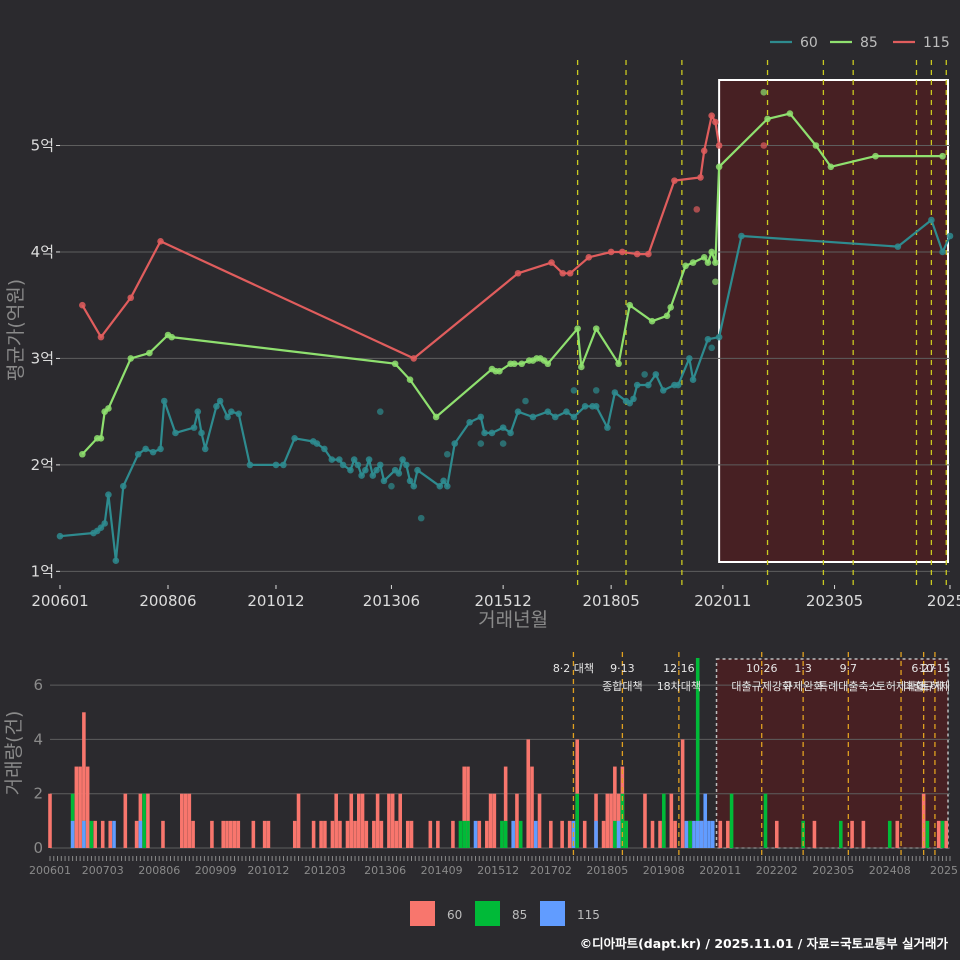 This screenshot has width=960, height=960. Describe the element at coordinates (860, 43) in the screenshot. I see `top-legend: 60 85 115` at that location.